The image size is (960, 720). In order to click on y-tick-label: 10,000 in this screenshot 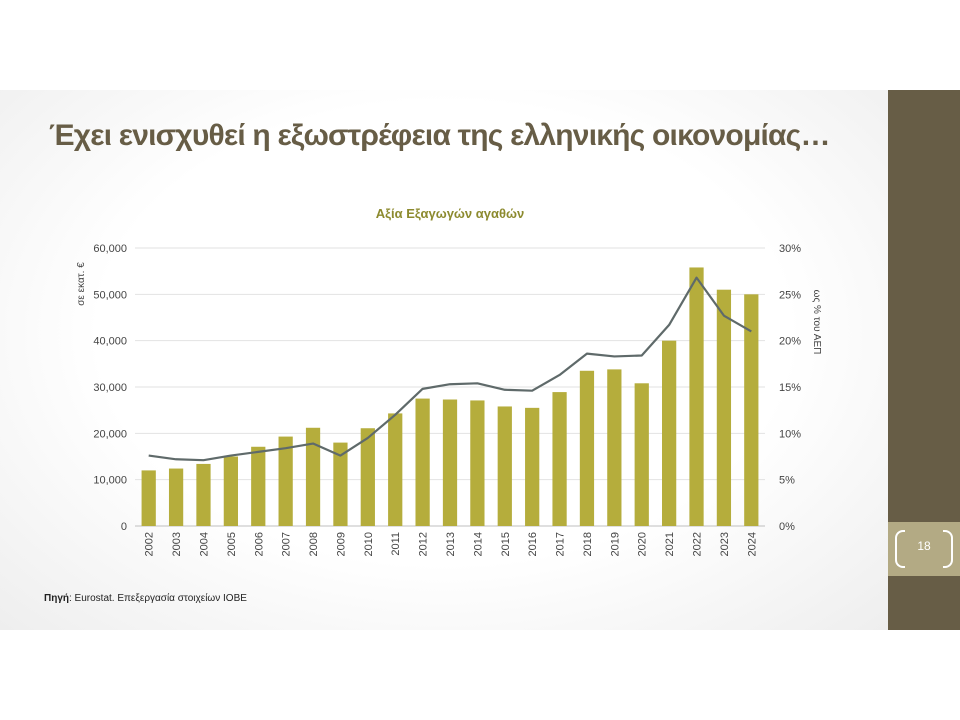, I will do `click(110, 481)`.